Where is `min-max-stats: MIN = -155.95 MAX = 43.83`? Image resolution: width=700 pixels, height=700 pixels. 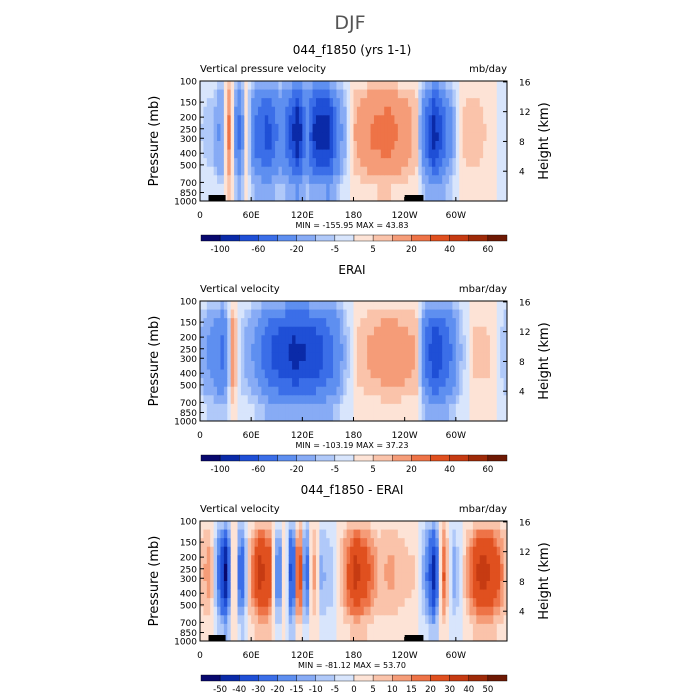 min-max-stats: MIN = -155.95 MAX = 43.83 is located at coordinates (351, 225).